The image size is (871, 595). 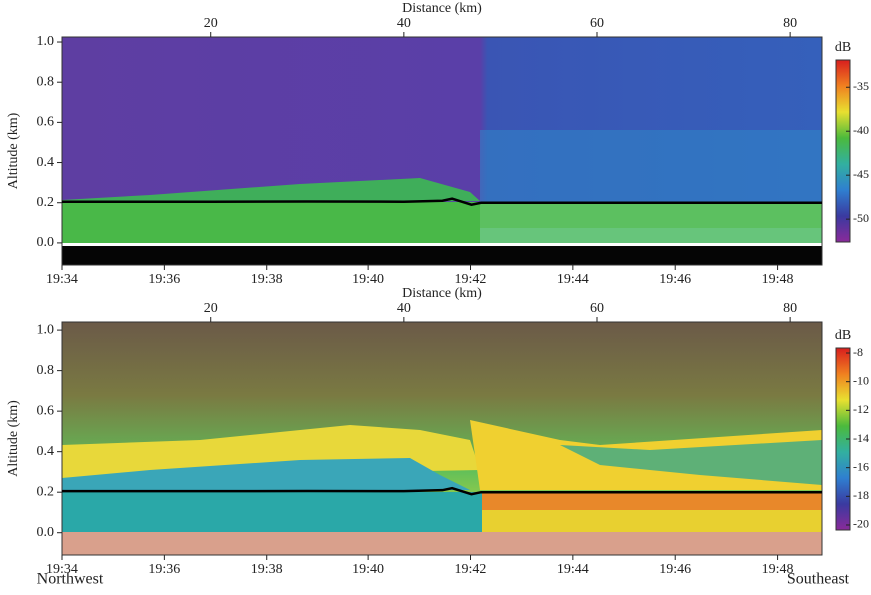 I want to click on colorbar-tick-label: -50, so click(x=861, y=218).